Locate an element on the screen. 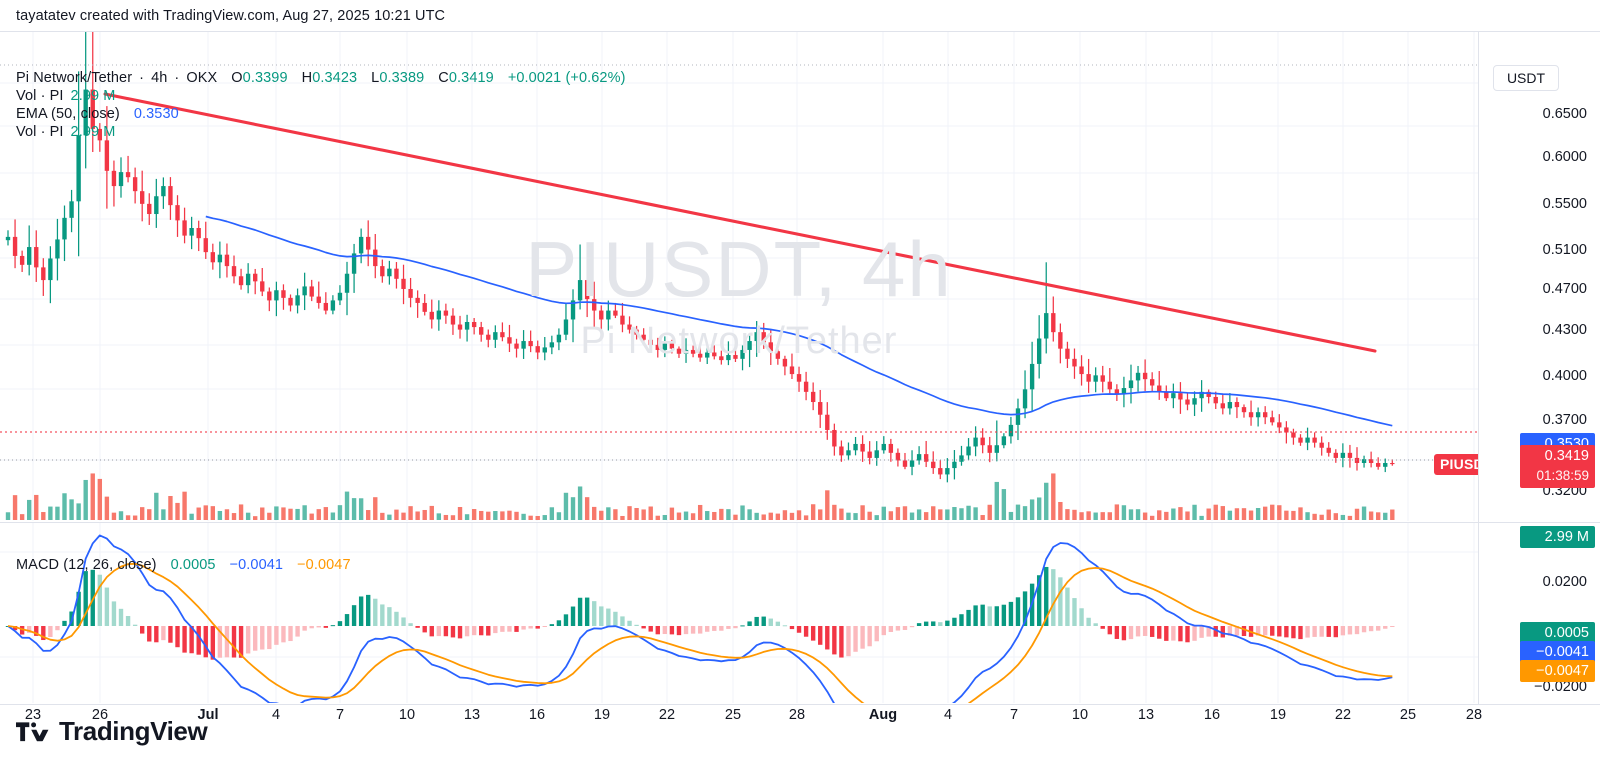 The height and width of the screenshot is (779, 1600). volume-legend-label: Vol · PI is located at coordinates (40, 132).